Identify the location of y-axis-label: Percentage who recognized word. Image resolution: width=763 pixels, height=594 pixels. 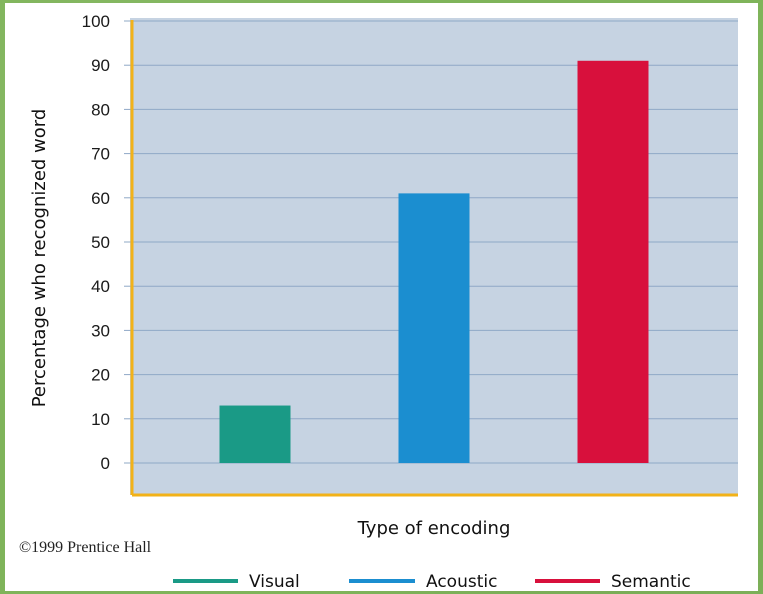
(39, 258).